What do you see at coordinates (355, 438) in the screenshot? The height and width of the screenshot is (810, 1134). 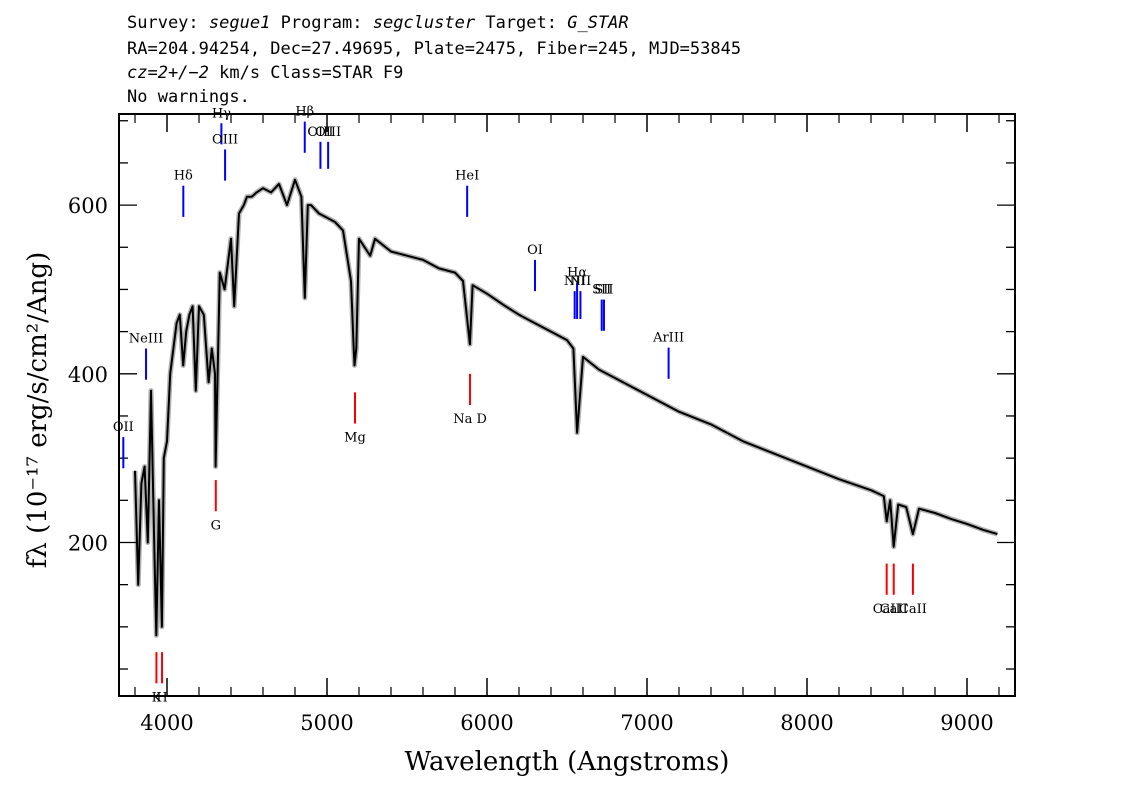 I see `absorption-line-label: Mg` at bounding box center [355, 438].